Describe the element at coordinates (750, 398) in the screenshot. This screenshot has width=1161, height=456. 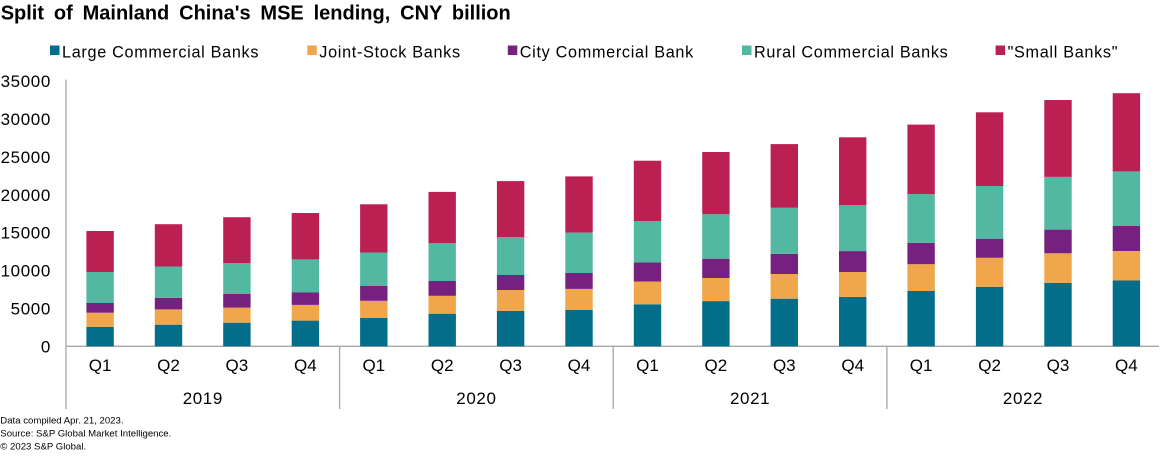
I see `svg-text: 2021` at that location.